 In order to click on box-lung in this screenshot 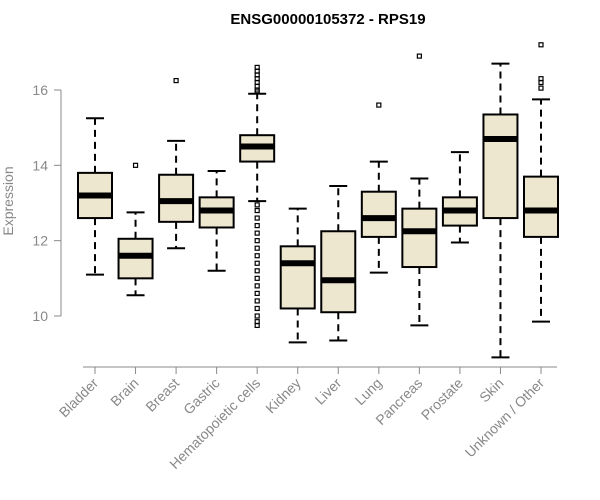, I will do `click(378, 188)`.